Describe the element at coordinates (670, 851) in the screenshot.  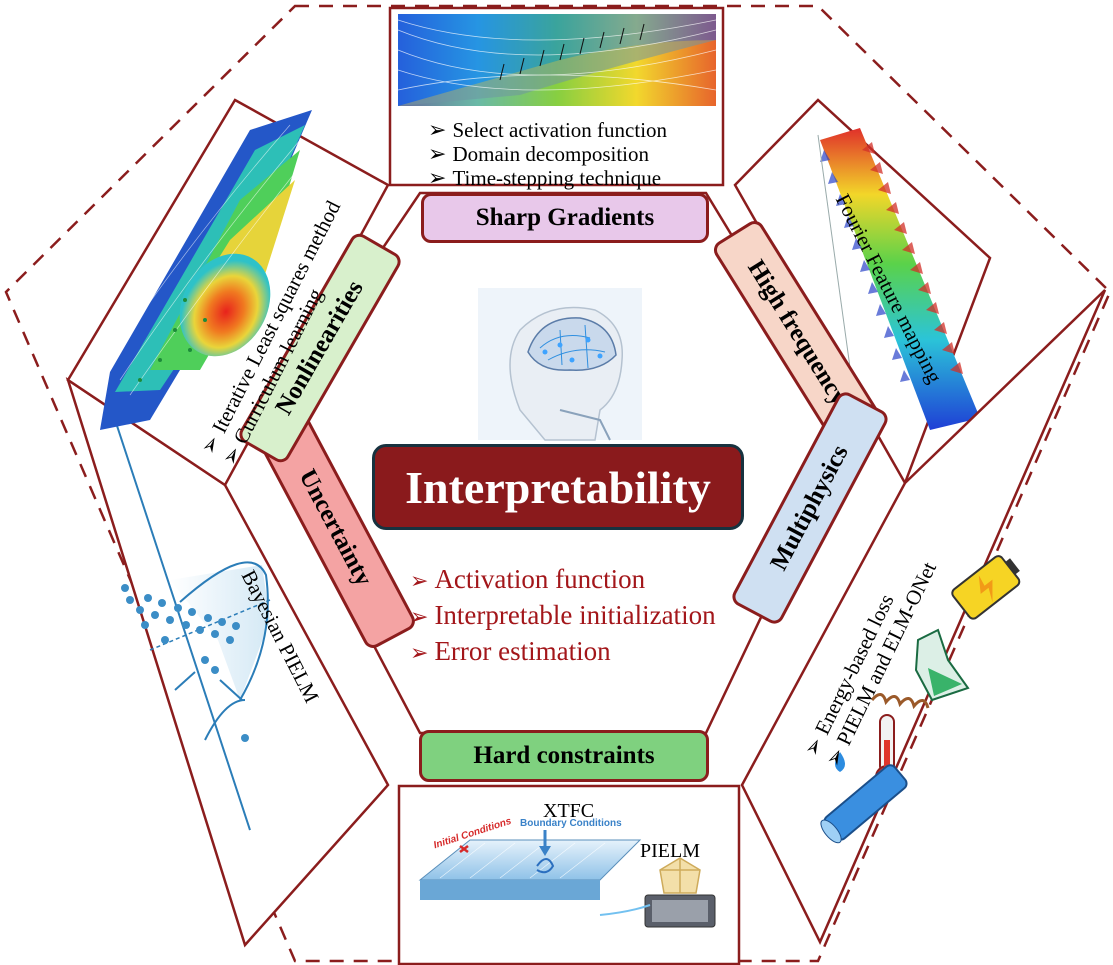
I see `pielm-label: PIELM` at that location.